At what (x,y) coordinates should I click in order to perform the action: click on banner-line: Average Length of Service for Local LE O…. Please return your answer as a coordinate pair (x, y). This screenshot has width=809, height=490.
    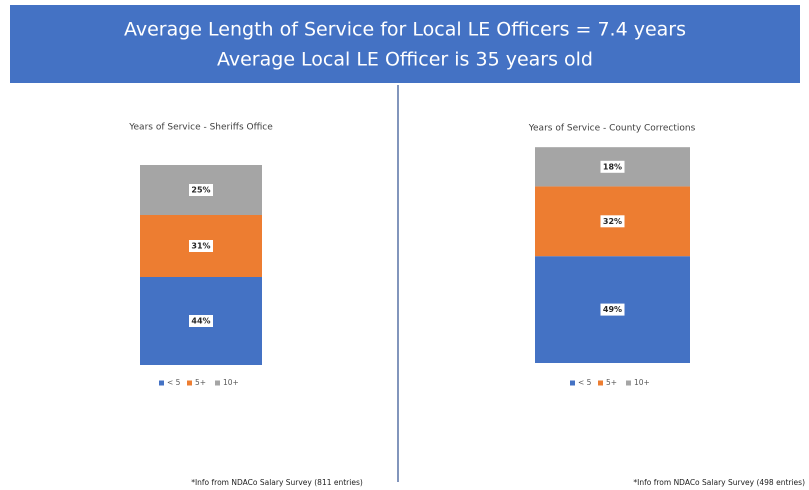
    Looking at the image, I should click on (405, 30).